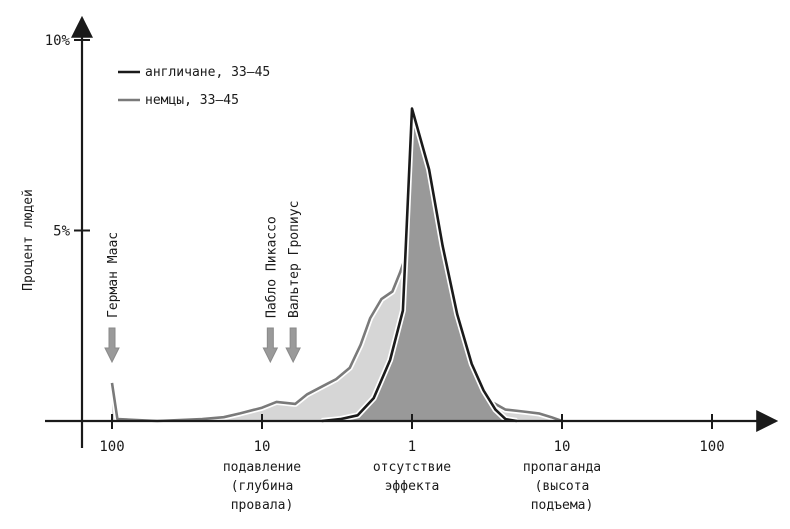 This screenshot has width=790, height=529. I want to click on x-tick-label-4: 100, so click(711, 447).